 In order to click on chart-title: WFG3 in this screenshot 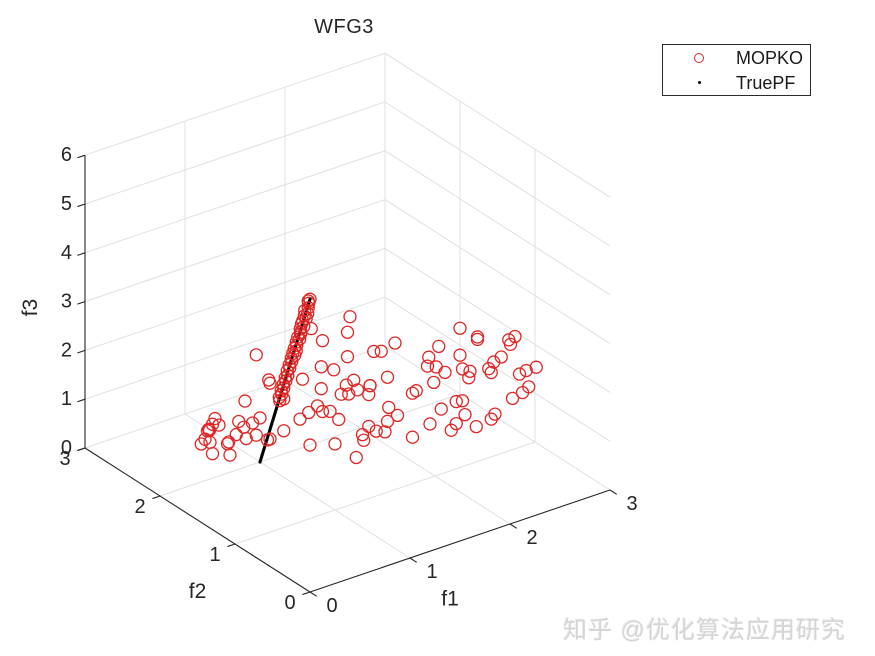, I will do `click(344, 27)`.